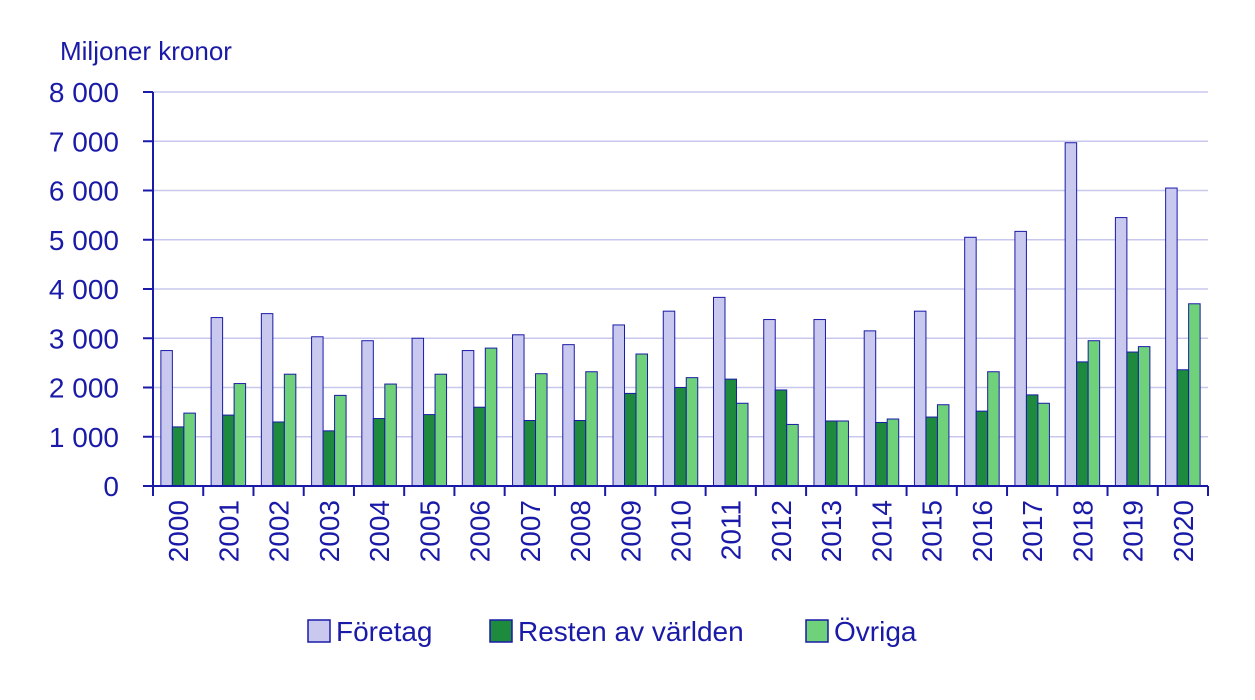 Image resolution: width=1255 pixels, height=700 pixels. What do you see at coordinates (1071, 314) in the screenshot?
I see `bar-0-2018` at bounding box center [1071, 314].